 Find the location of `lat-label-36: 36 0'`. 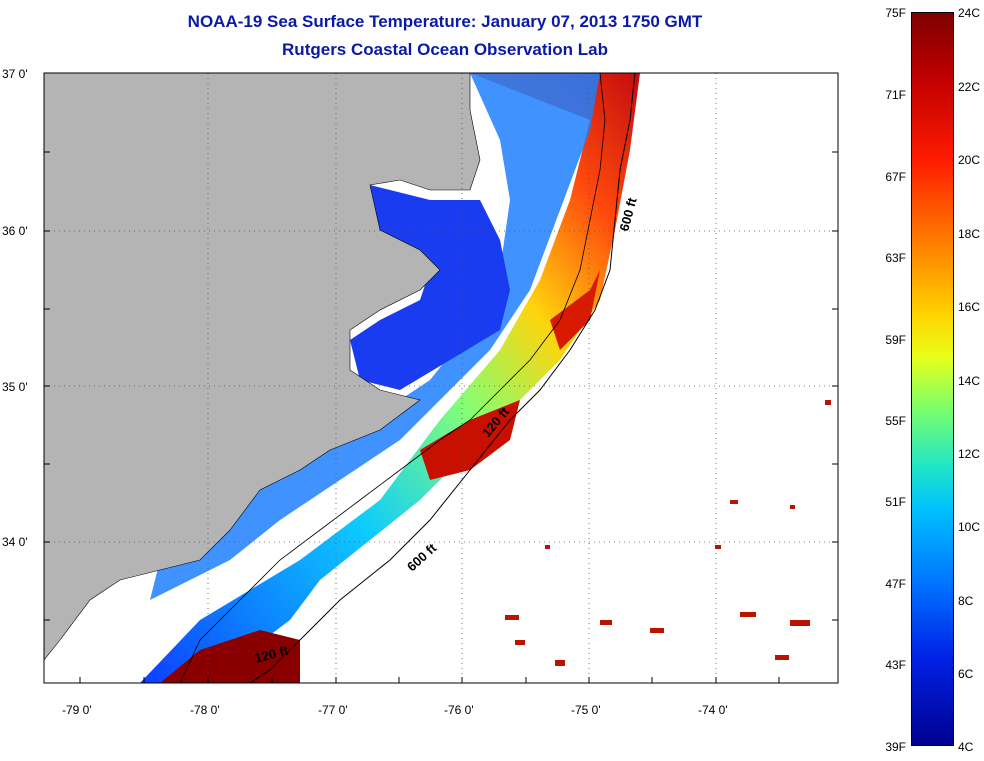

lat-label-36: 36 0' is located at coordinates (15, 231).